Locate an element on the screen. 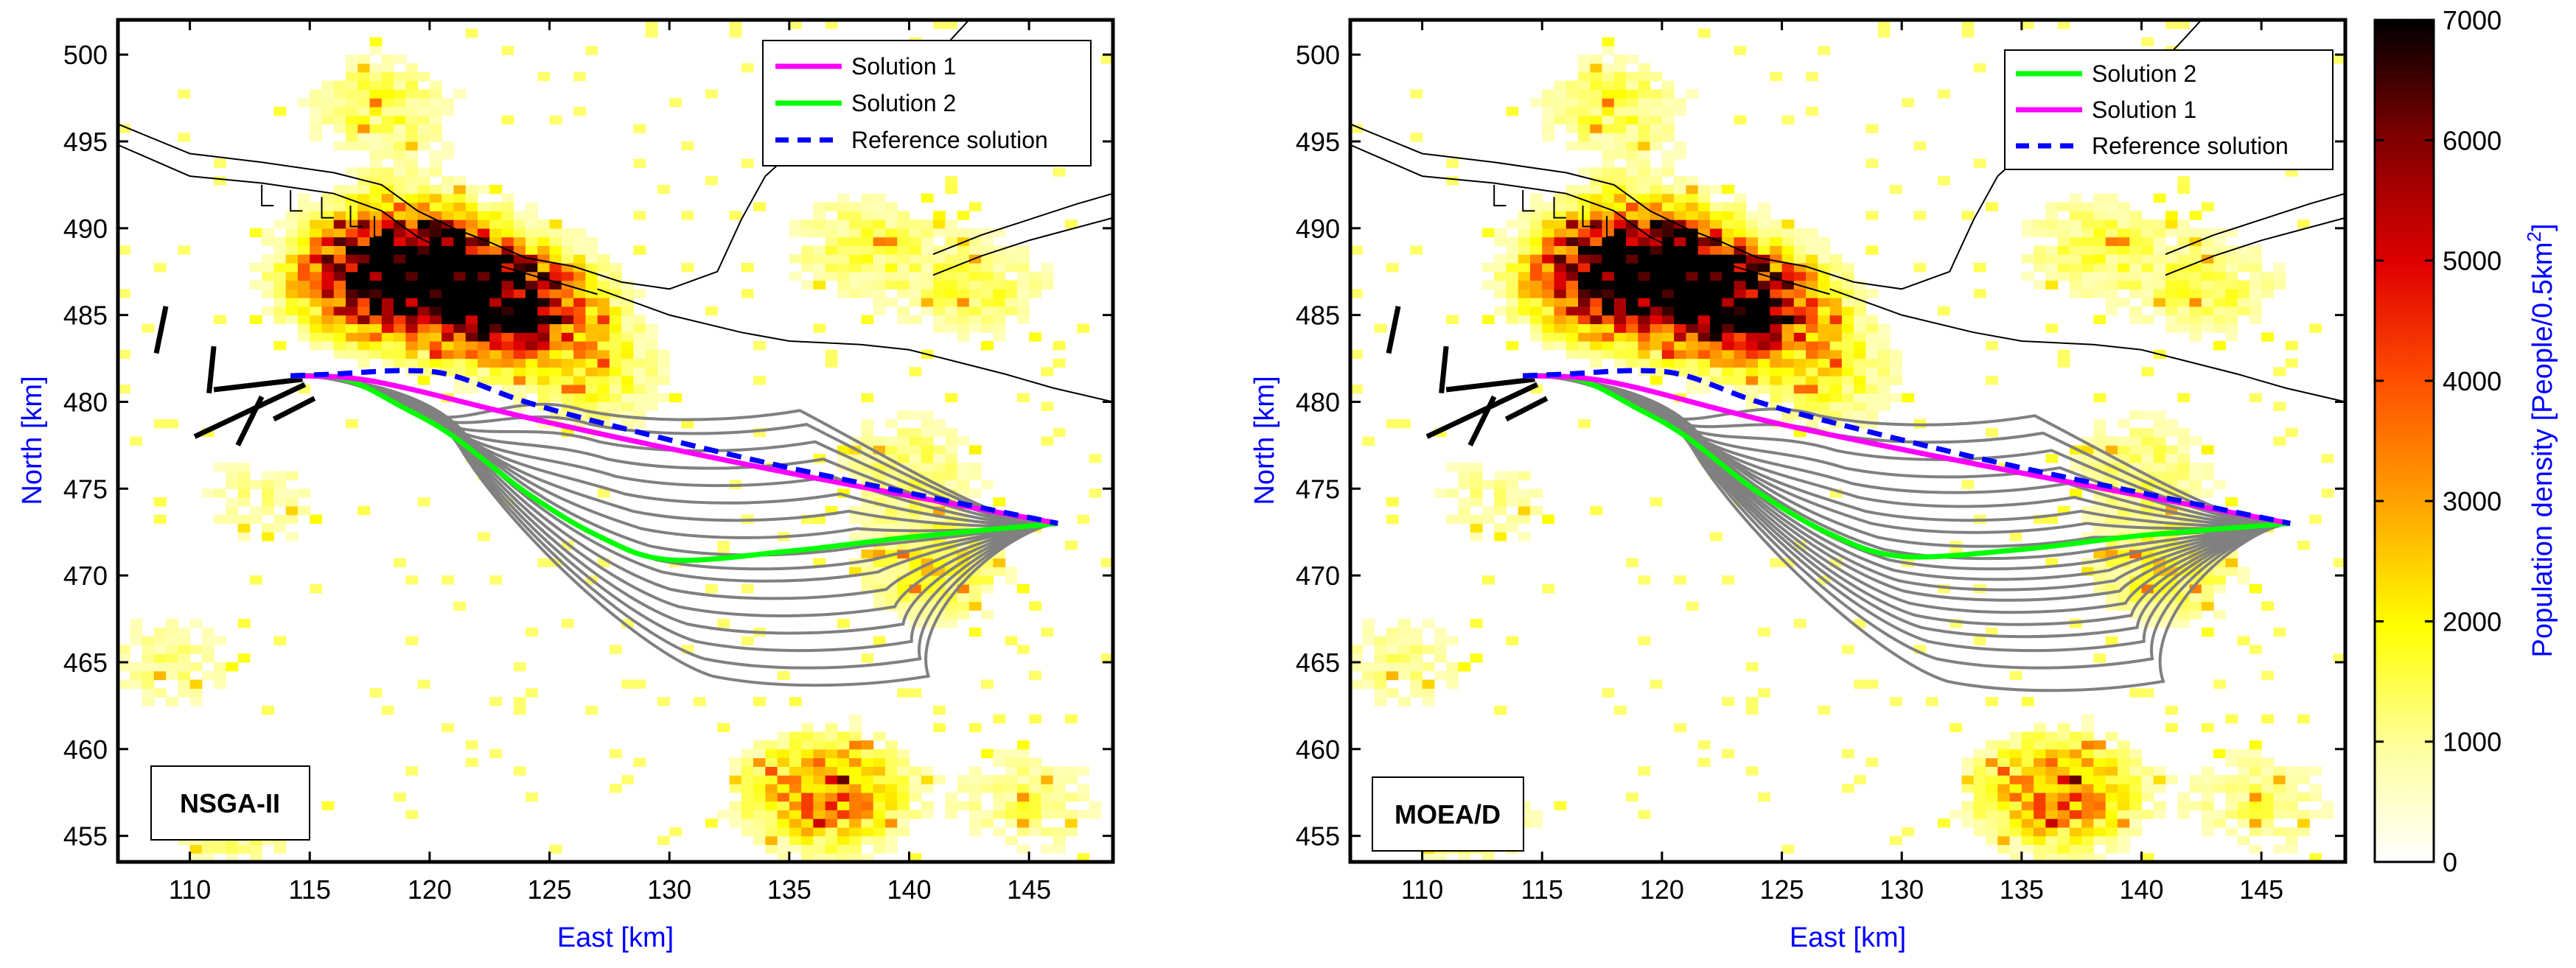 The image size is (2576, 968). legend-label-solution-2: Solution 2 is located at coordinates (2144, 73).